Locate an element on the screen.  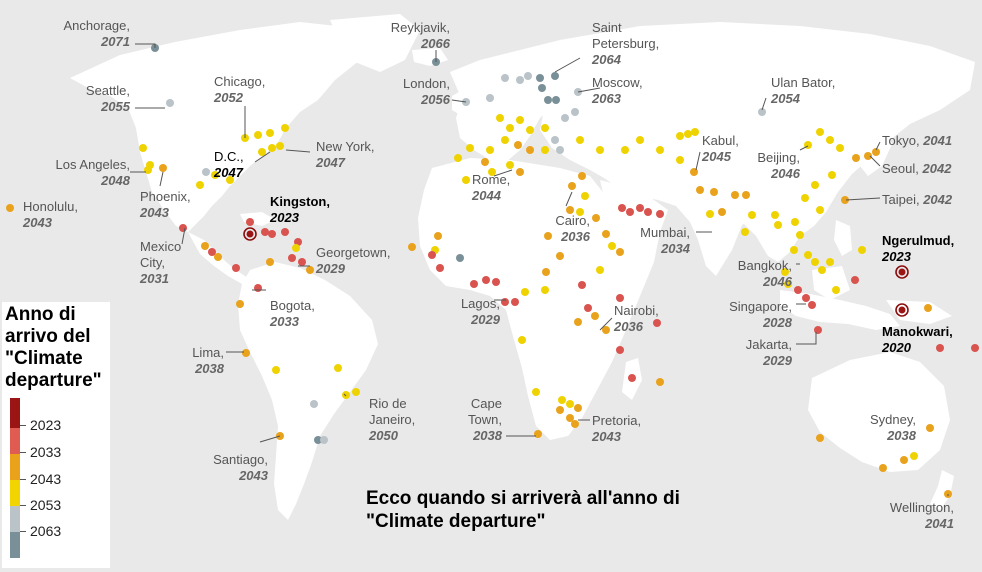
city-label-chicago: Chicago, 2052 is located at coordinates (240, 89).